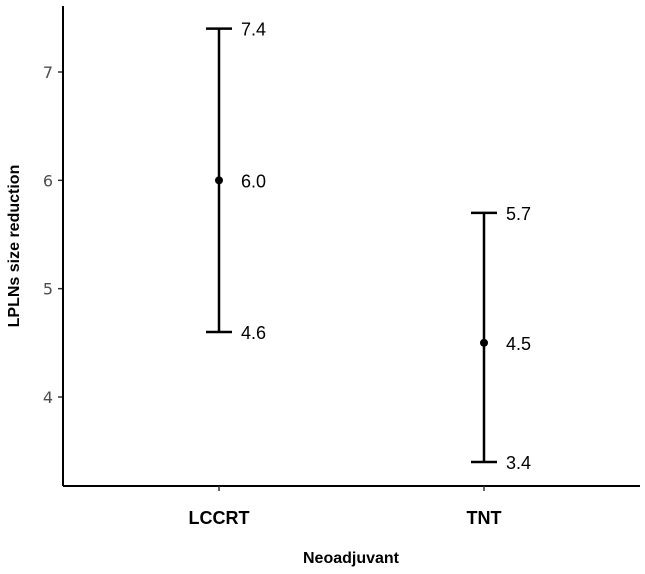  Describe the element at coordinates (518, 214) in the screenshot. I see `upper-value-label: 5.7` at that location.